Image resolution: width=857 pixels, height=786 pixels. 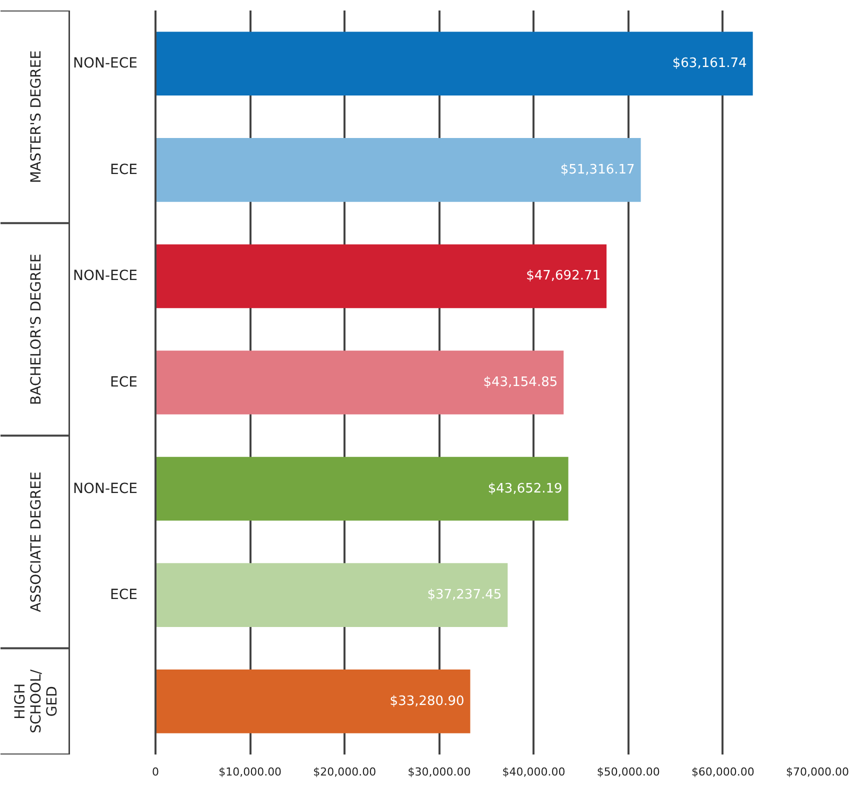 I want to click on x-tick-label: $40,000.00, so click(x=534, y=772).